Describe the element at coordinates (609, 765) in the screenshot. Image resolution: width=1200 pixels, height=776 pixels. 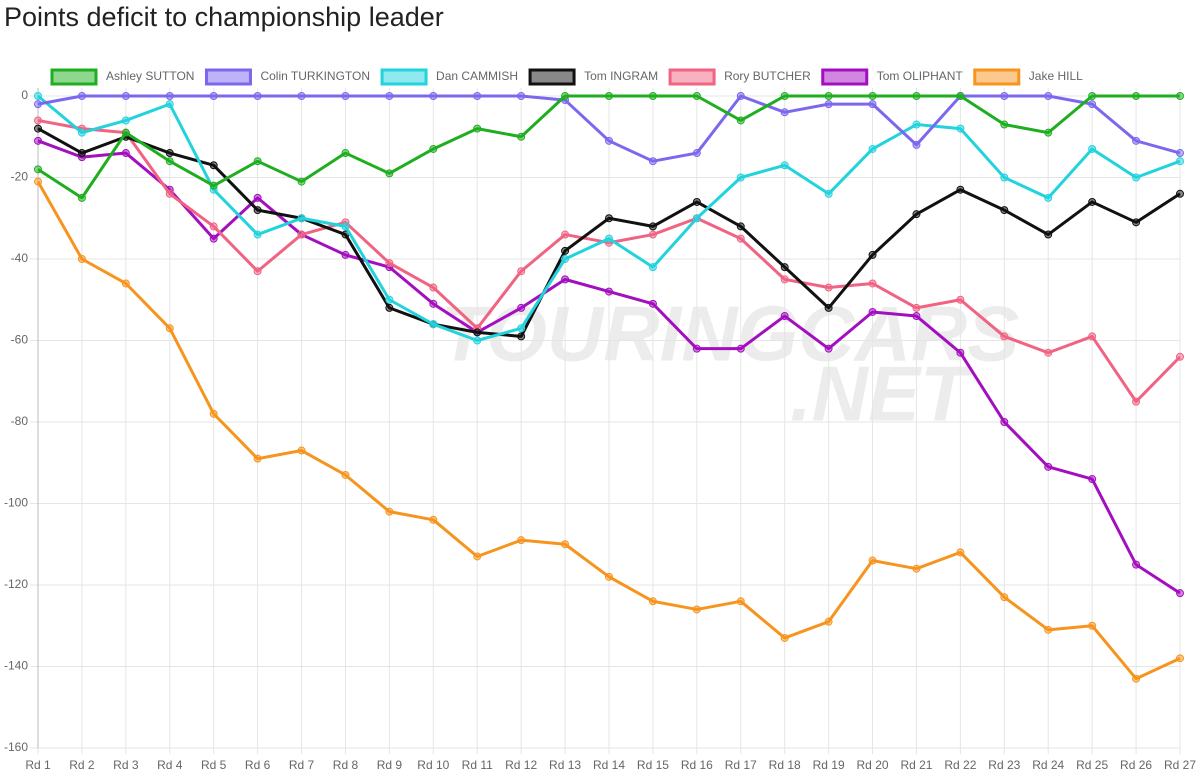
I see `x-tick-label: Rd 14` at that location.